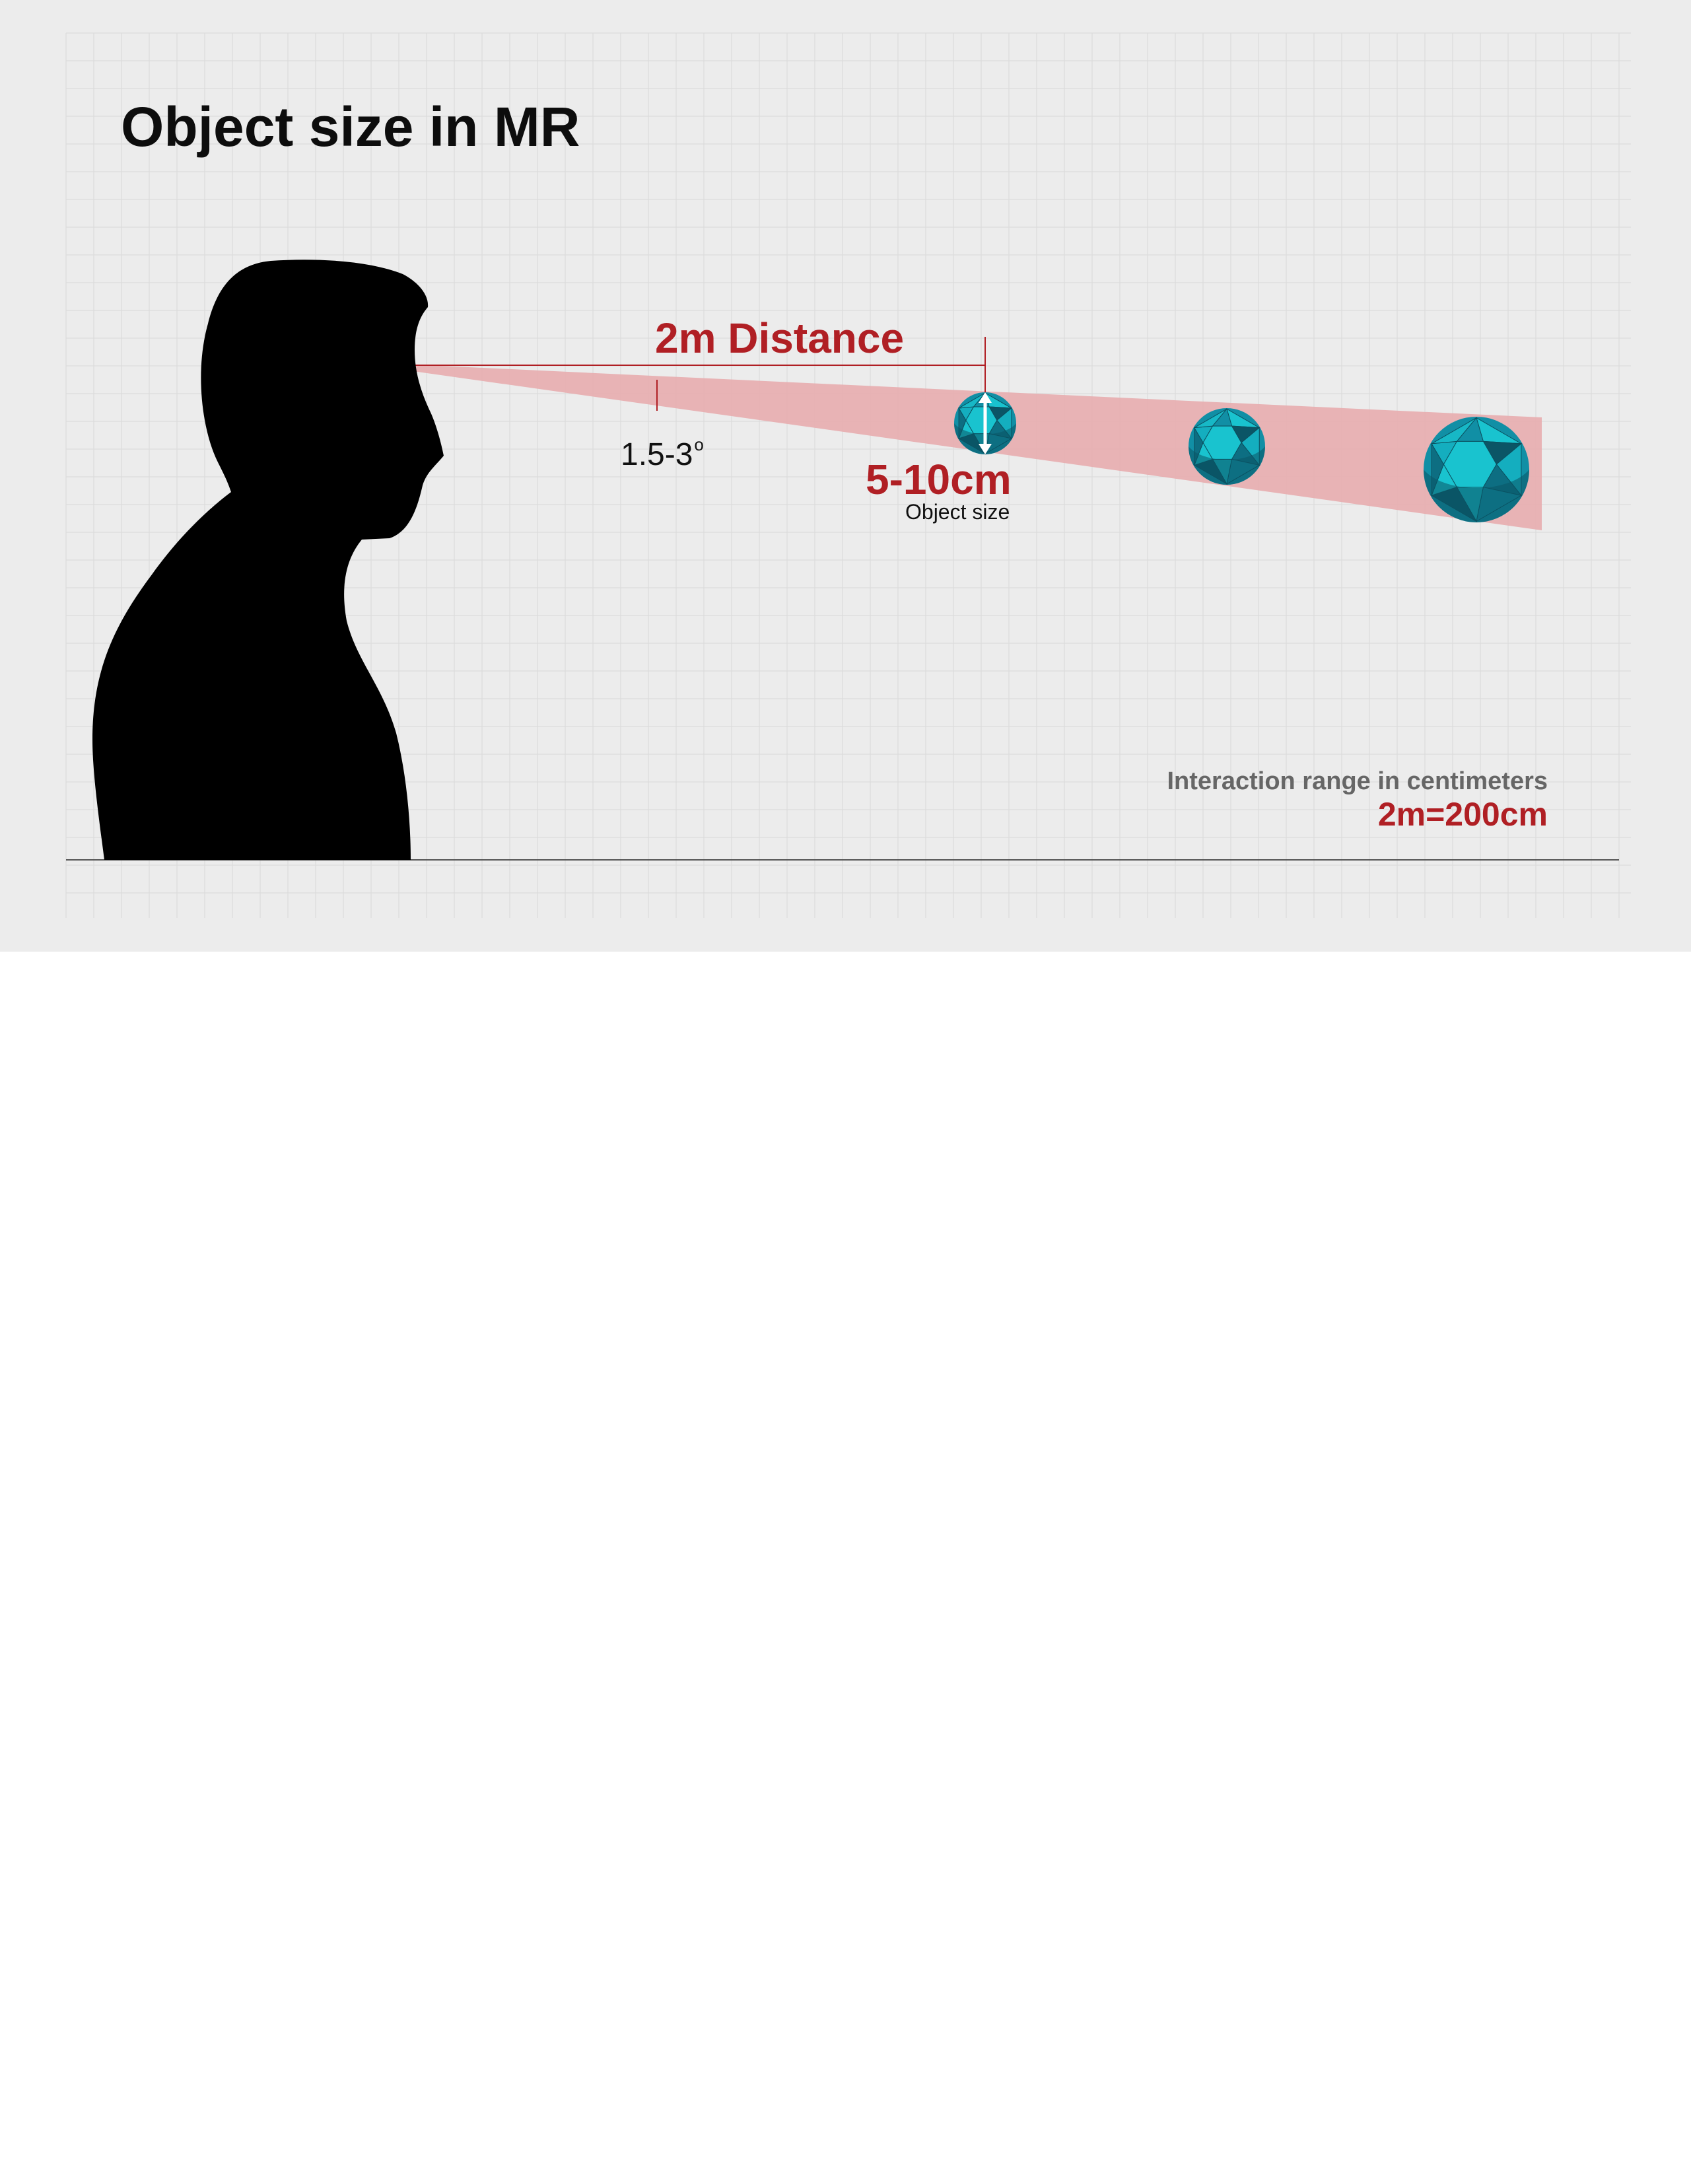  I want to click on object-size-value: 5-10cm, so click(939, 479).